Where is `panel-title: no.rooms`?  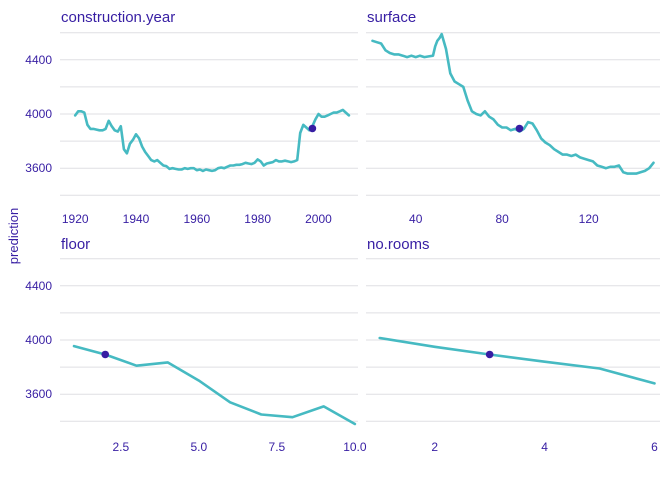 panel-title: no.rooms is located at coordinates (398, 244).